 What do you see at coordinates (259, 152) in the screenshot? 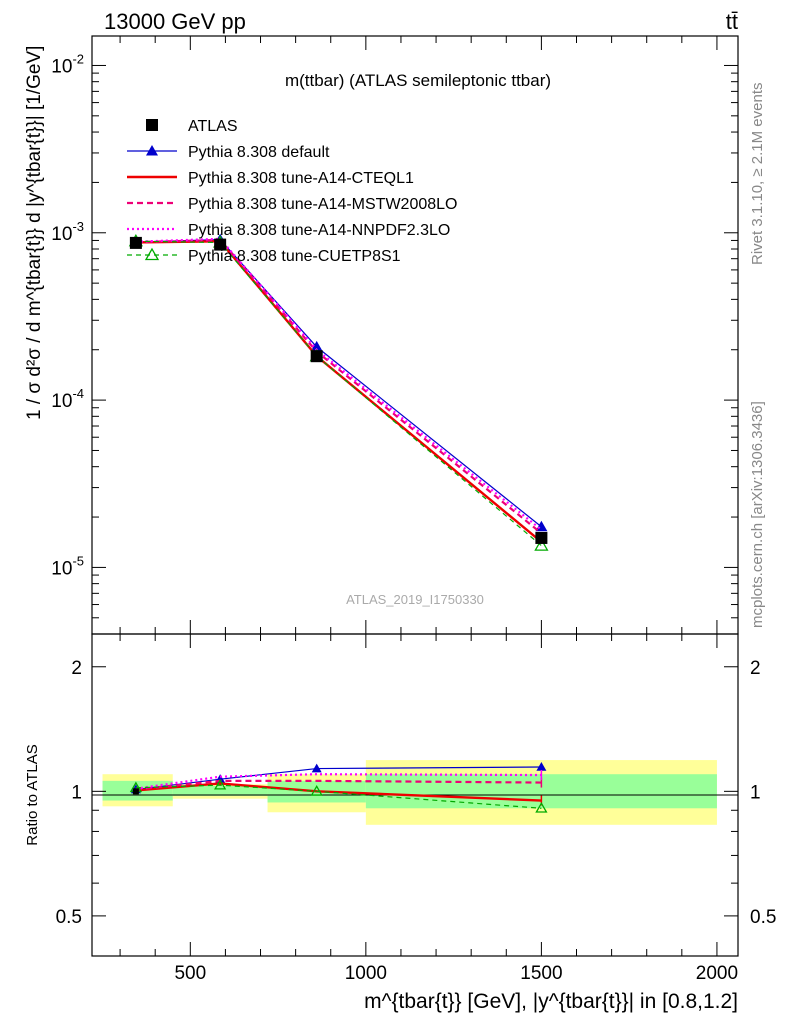
I see `legend-label-default: Pythia 8.308 default` at bounding box center [259, 152].